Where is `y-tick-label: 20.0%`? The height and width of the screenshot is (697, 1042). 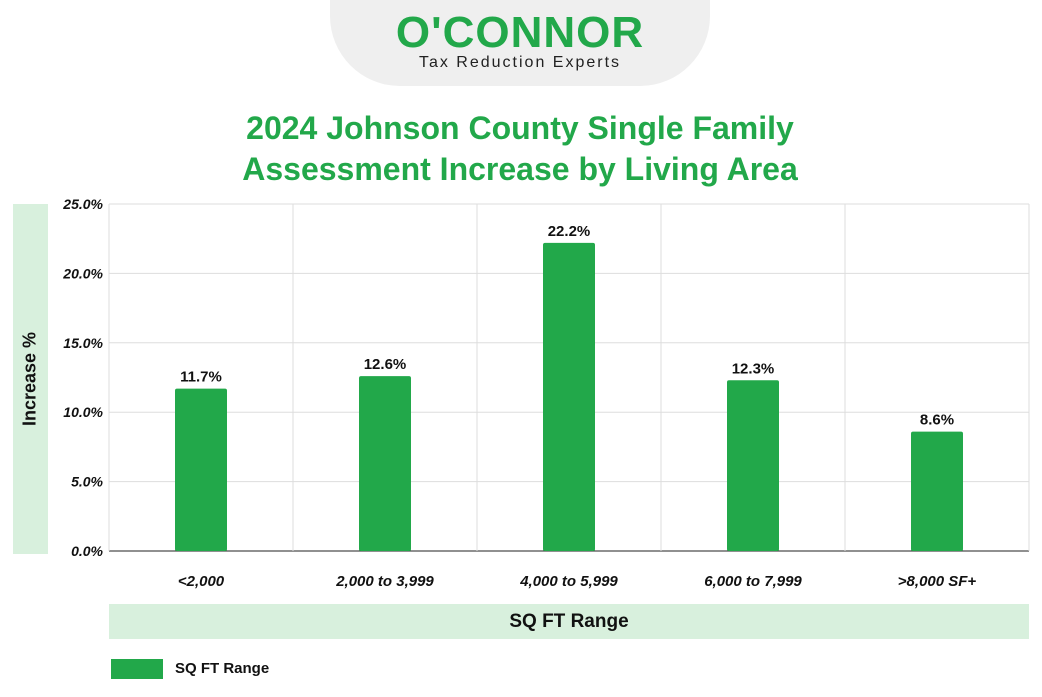 y-tick-label: 20.0% is located at coordinates (82, 273).